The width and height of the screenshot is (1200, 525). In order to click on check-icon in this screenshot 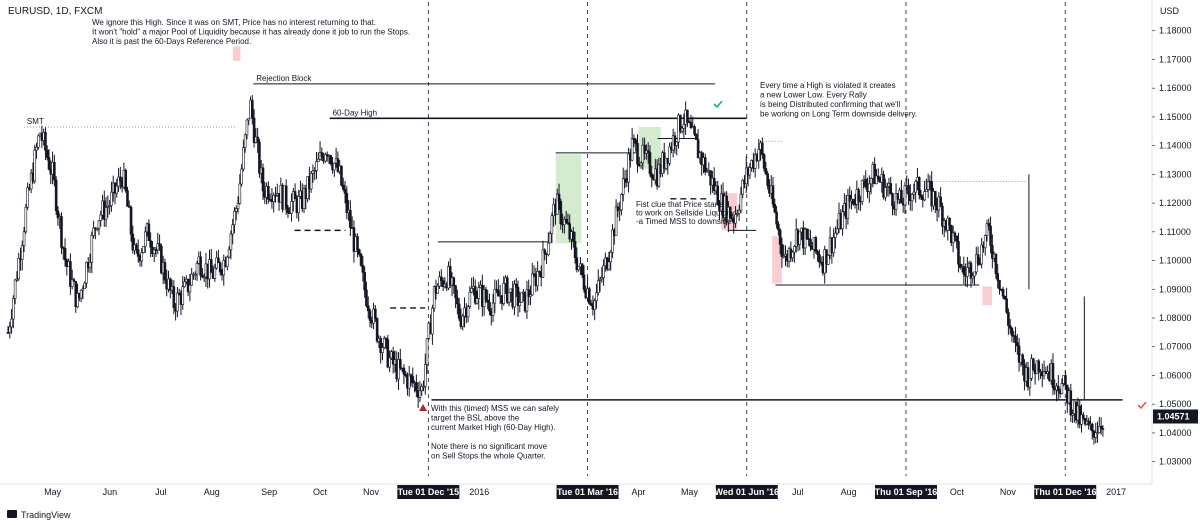, I will do `click(718, 104)`.